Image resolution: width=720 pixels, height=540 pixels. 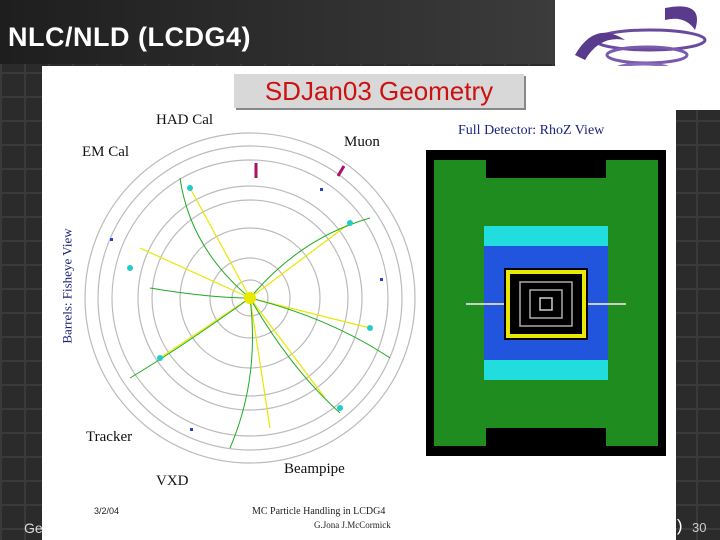 What do you see at coordinates (107, 511) in the screenshot?
I see `figure-footer-date: 3/2/04` at bounding box center [107, 511].